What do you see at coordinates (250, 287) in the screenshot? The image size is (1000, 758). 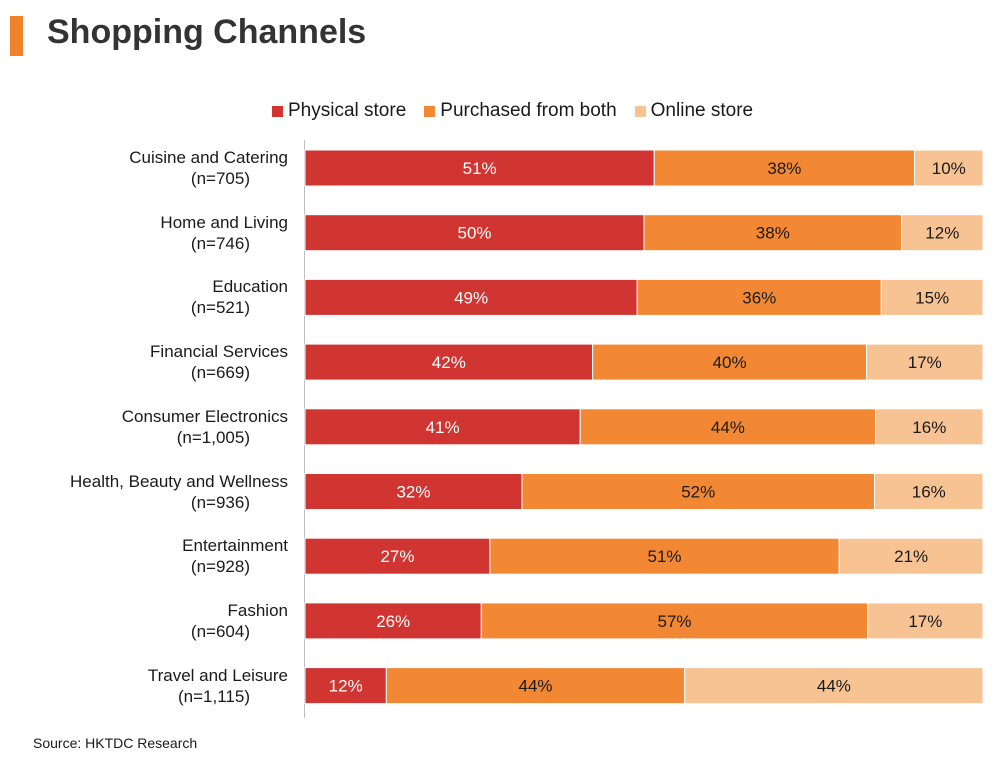 I see `category-name: Education` at bounding box center [250, 287].